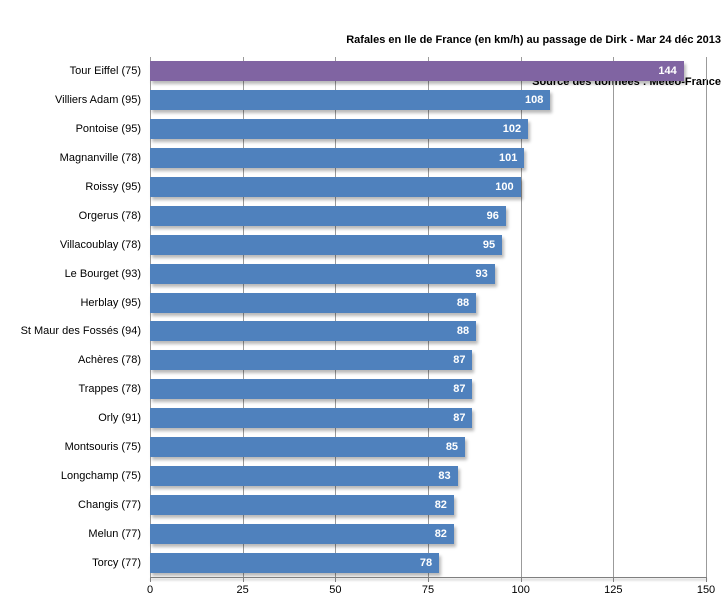 This screenshot has height=609, width=728. What do you see at coordinates (335, 590) in the screenshot?
I see `x-axis-tick-label: 50` at bounding box center [335, 590].